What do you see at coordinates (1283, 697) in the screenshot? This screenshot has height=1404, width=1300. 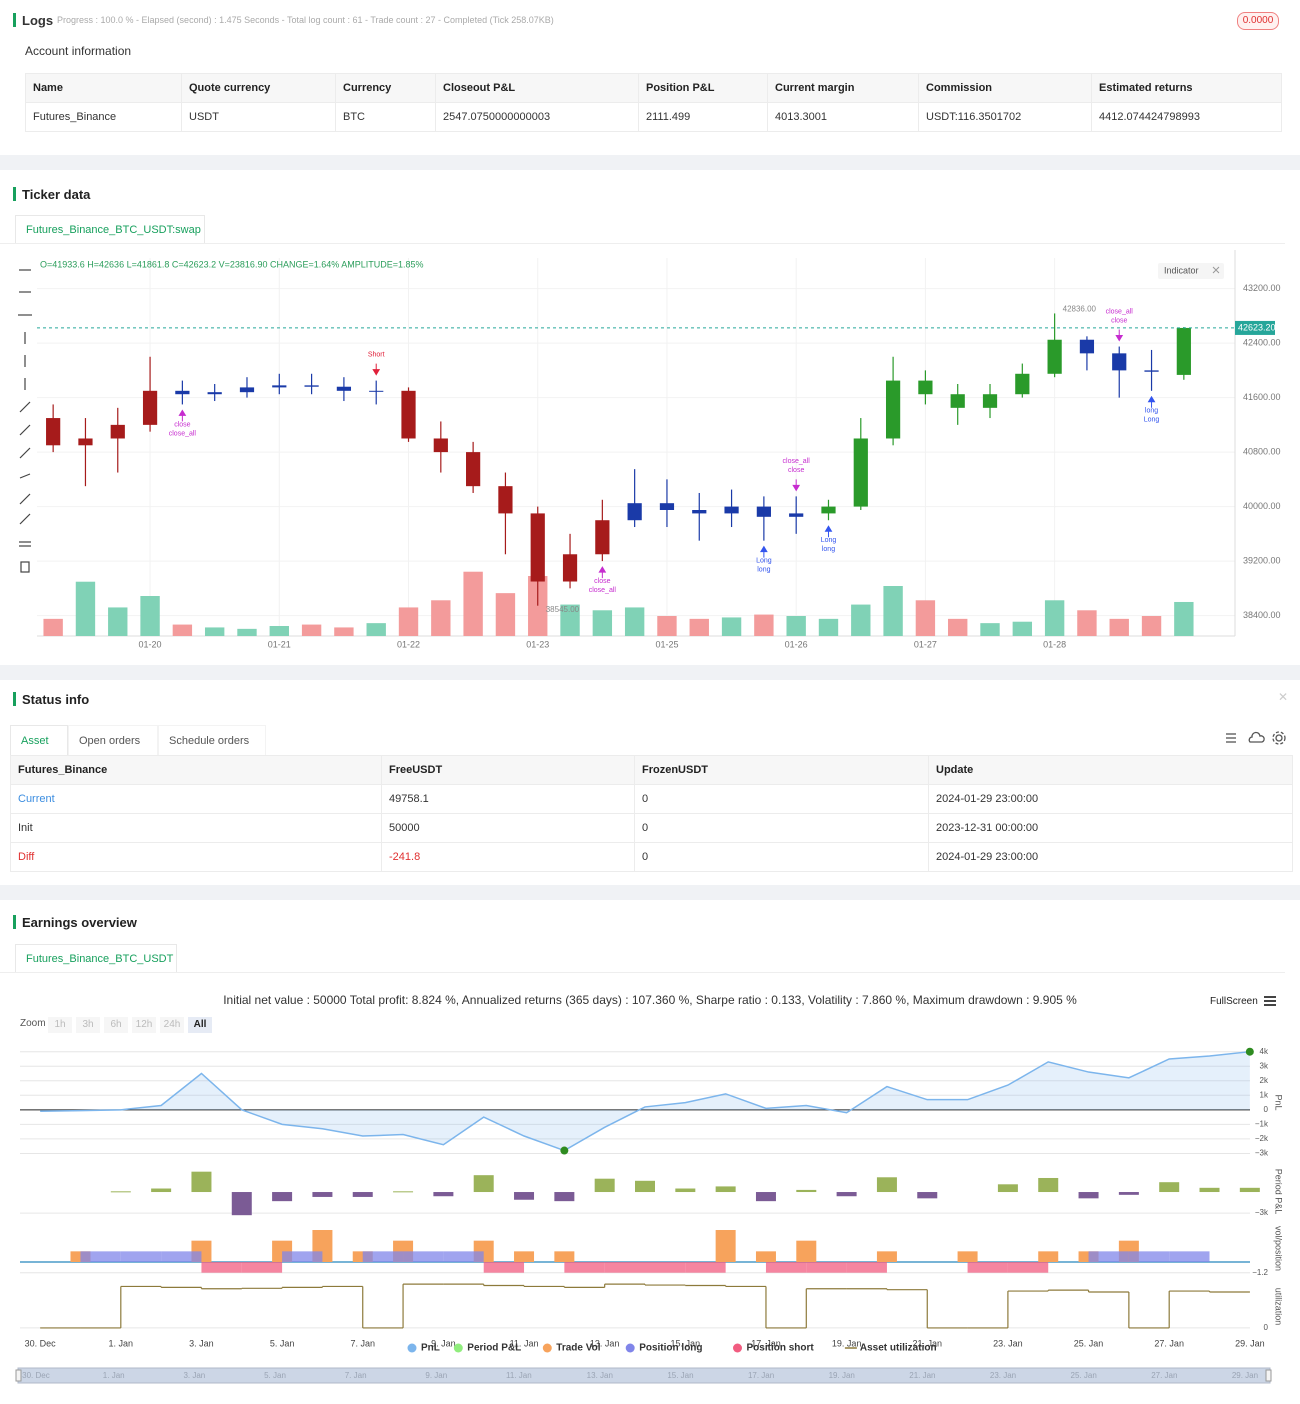 I see `collapse-icon: ✕` at bounding box center [1283, 697].